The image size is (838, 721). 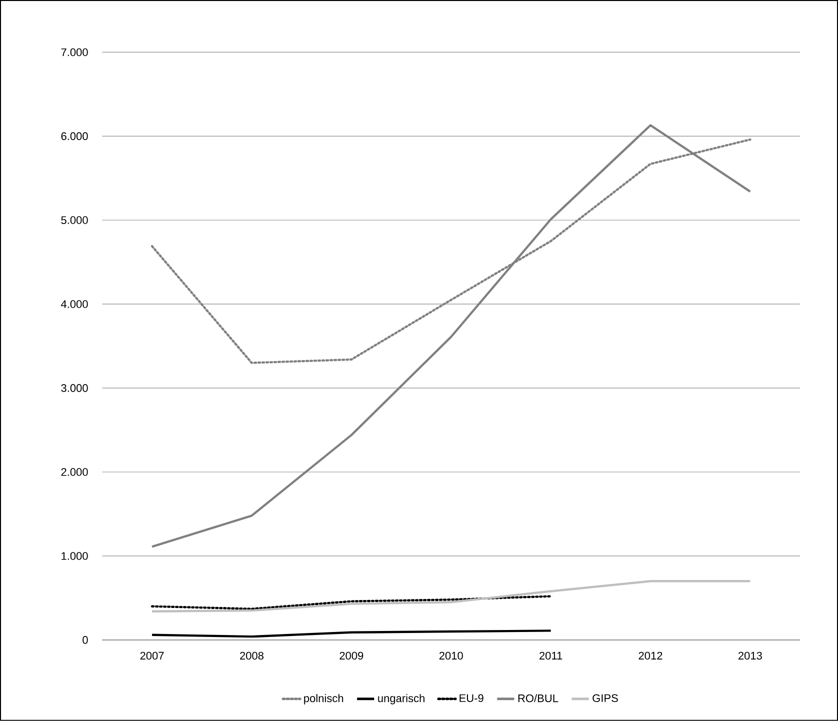 I want to click on y-tick-label: 0, so click(x=85, y=640).